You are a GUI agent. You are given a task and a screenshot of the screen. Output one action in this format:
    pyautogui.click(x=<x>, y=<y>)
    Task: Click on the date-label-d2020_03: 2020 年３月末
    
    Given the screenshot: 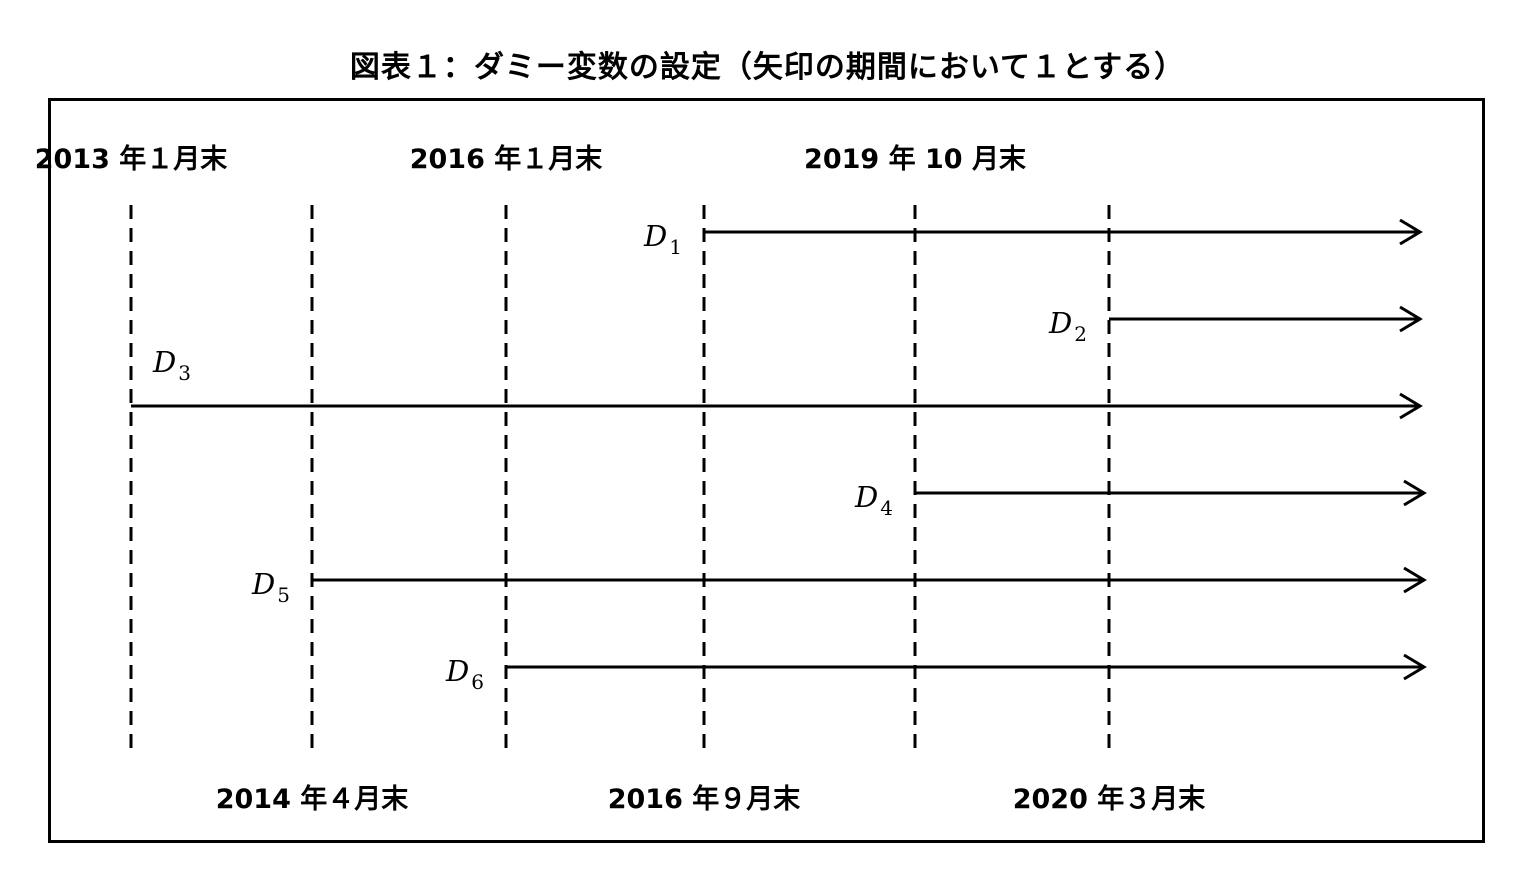 What is the action you would take?
    pyautogui.click(x=1109, y=799)
    